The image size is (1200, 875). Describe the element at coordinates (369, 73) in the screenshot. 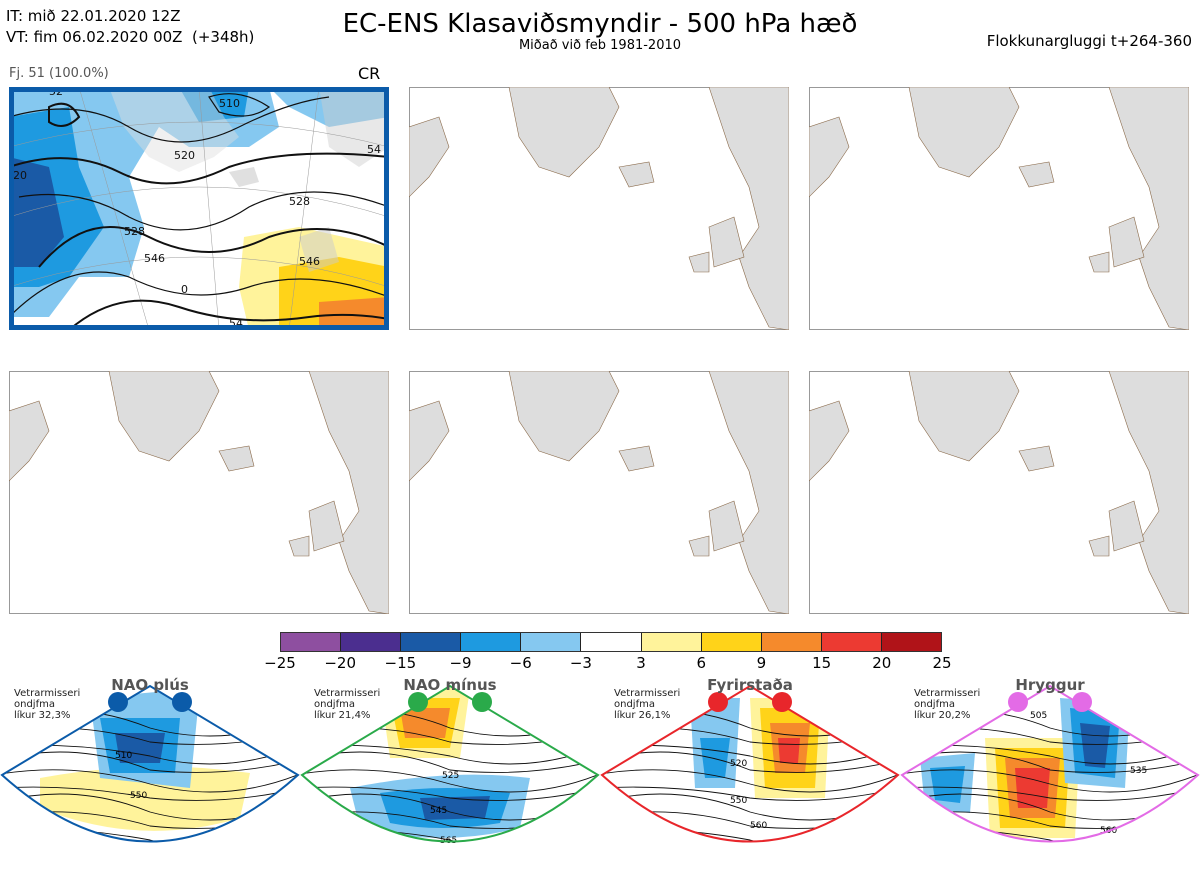

I see `cluster-regime-code: CR` at that location.